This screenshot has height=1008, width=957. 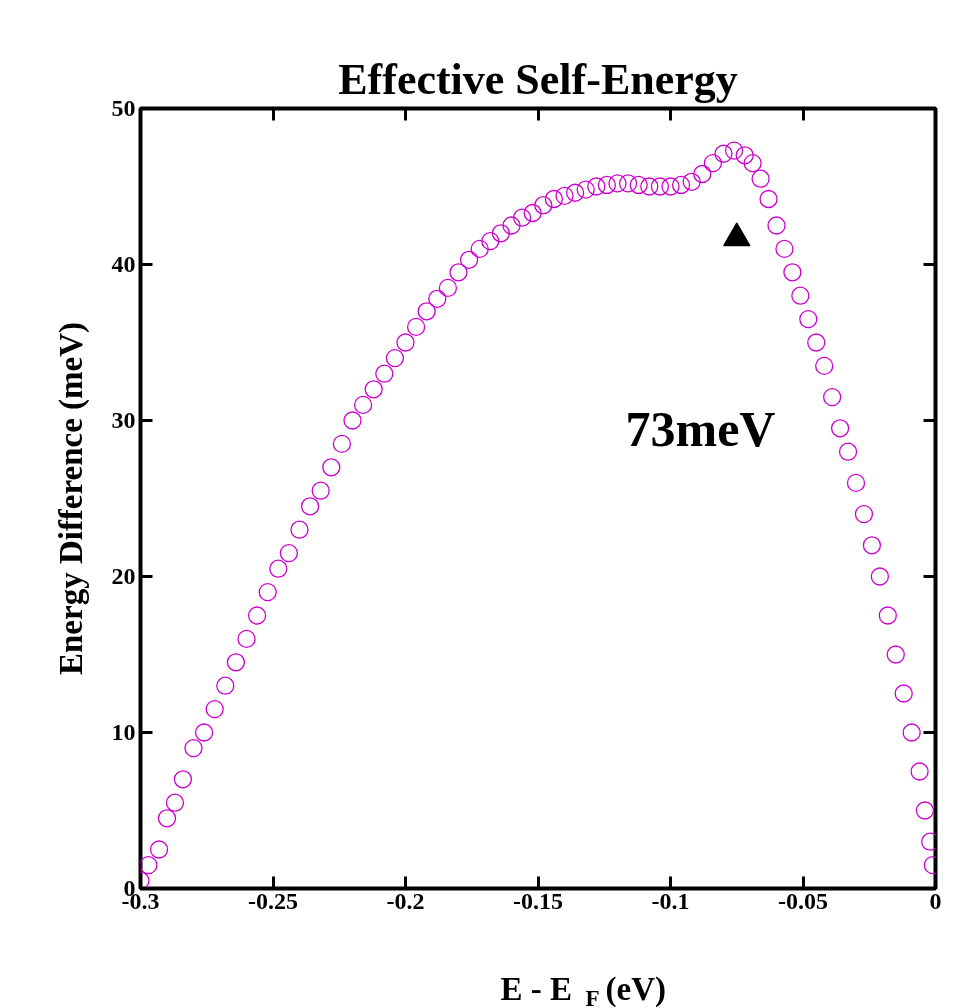 I want to click on x-tick-label: 0, so click(x=935, y=900).